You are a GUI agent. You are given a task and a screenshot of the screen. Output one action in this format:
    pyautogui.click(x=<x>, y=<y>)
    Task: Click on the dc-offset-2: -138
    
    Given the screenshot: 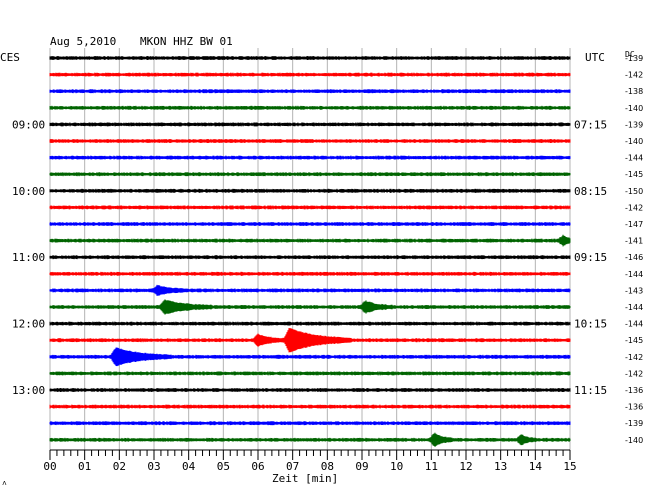 What is the action you would take?
    pyautogui.click(x=634, y=91)
    